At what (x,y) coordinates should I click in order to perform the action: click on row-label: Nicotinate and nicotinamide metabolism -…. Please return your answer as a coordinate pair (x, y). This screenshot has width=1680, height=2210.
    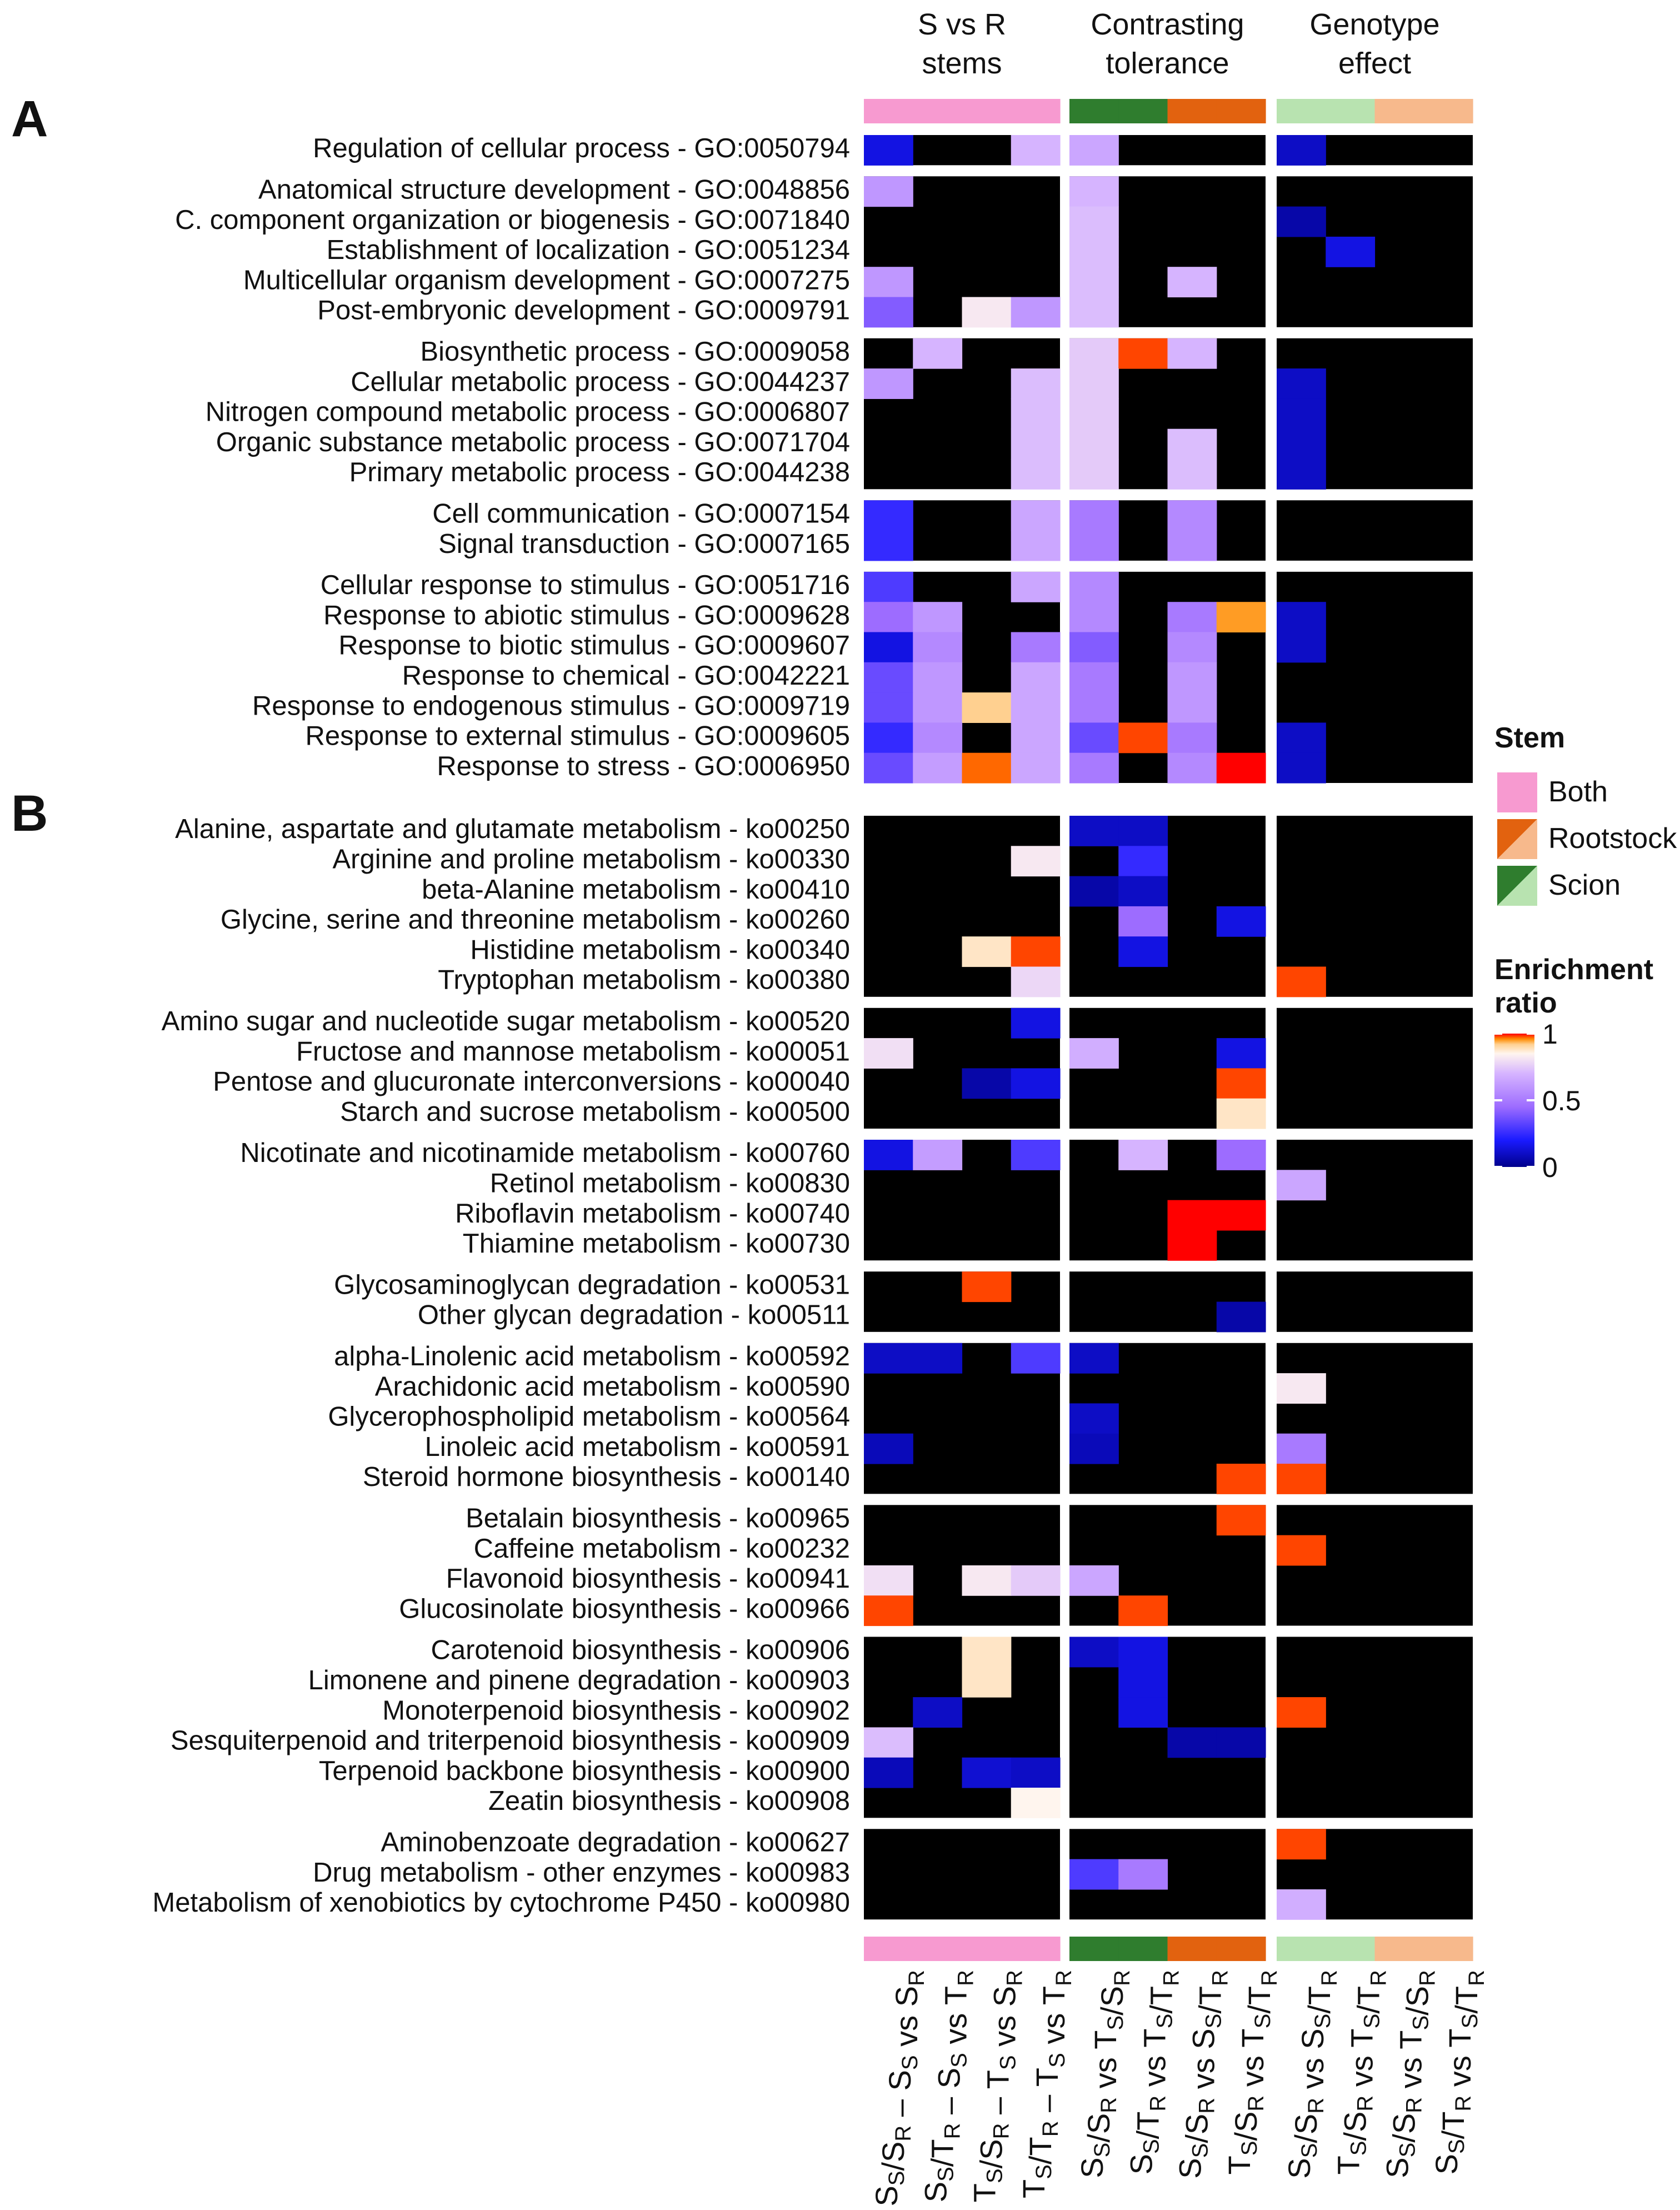
    Looking at the image, I should click on (545, 1153).